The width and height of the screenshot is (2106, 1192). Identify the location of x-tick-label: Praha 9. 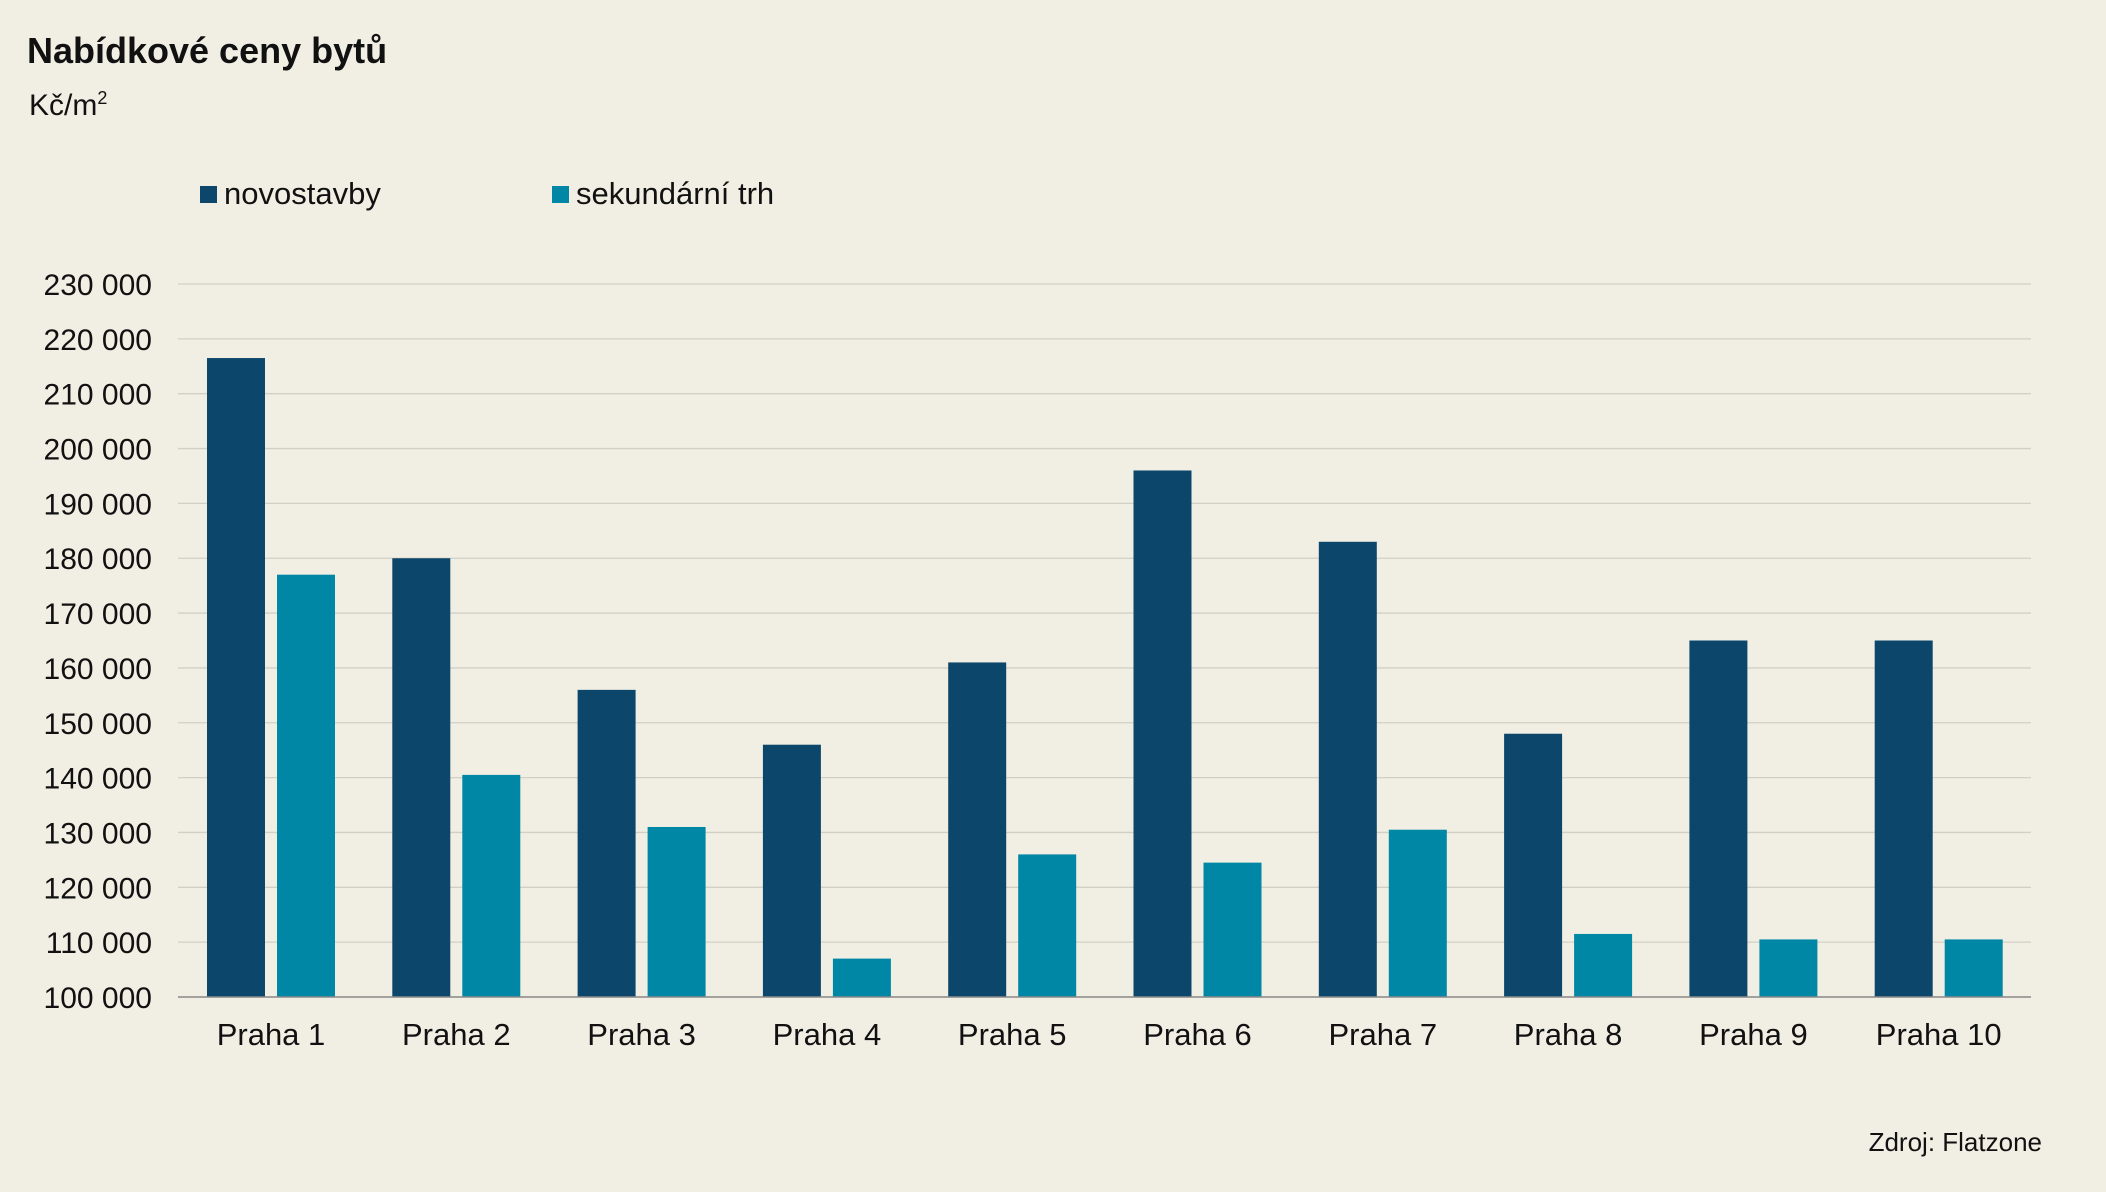
(1753, 1034).